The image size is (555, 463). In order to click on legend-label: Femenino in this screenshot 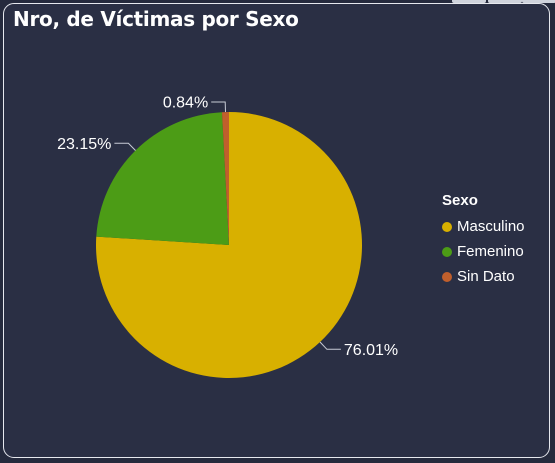, I will do `click(490, 251)`.